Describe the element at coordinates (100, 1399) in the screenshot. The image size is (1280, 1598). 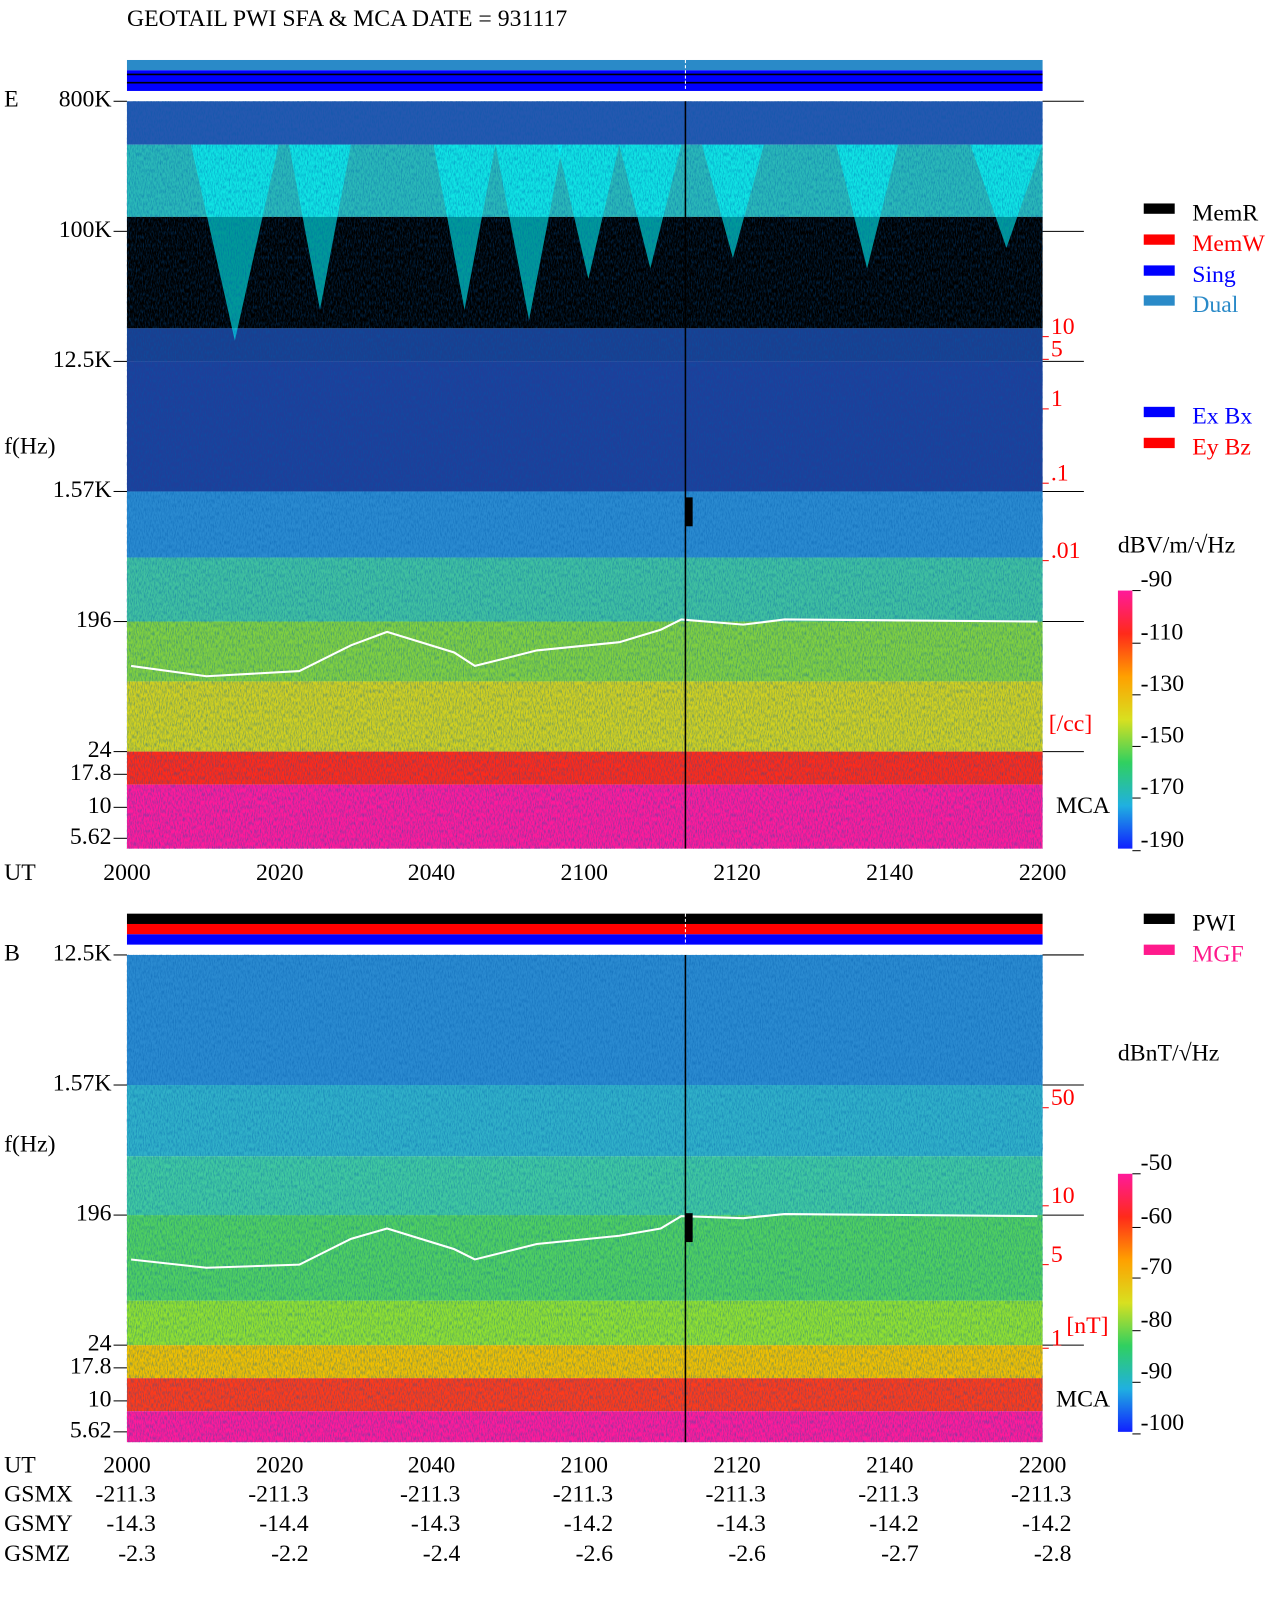
I see `y-tick-label: 10` at that location.